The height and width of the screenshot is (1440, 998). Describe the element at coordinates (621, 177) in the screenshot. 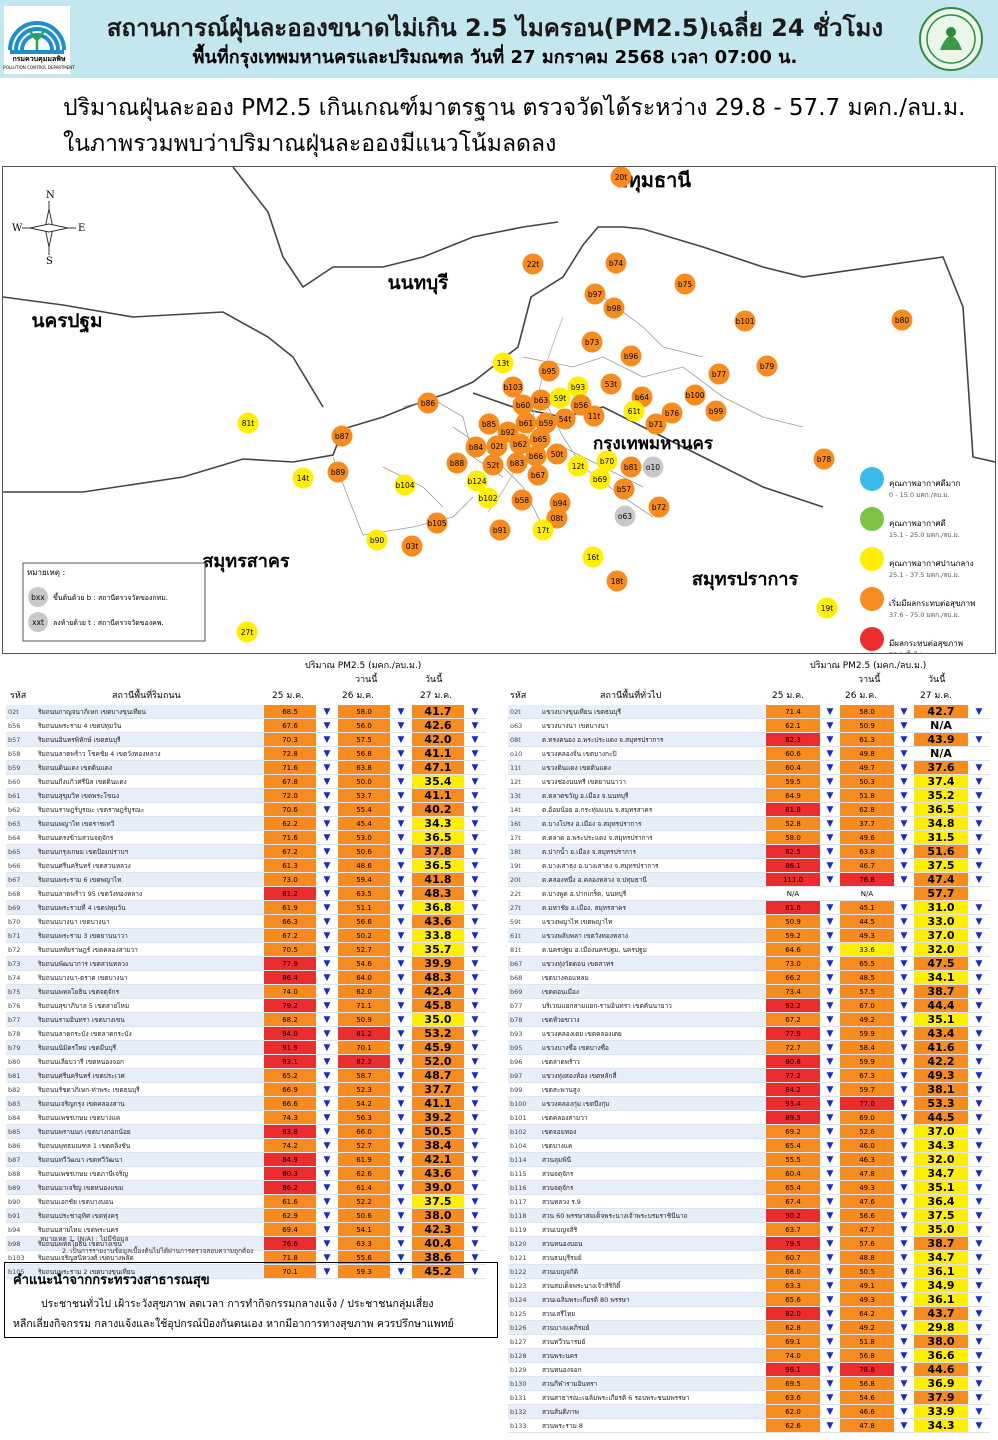

I see `station-marker: 20t` at that location.